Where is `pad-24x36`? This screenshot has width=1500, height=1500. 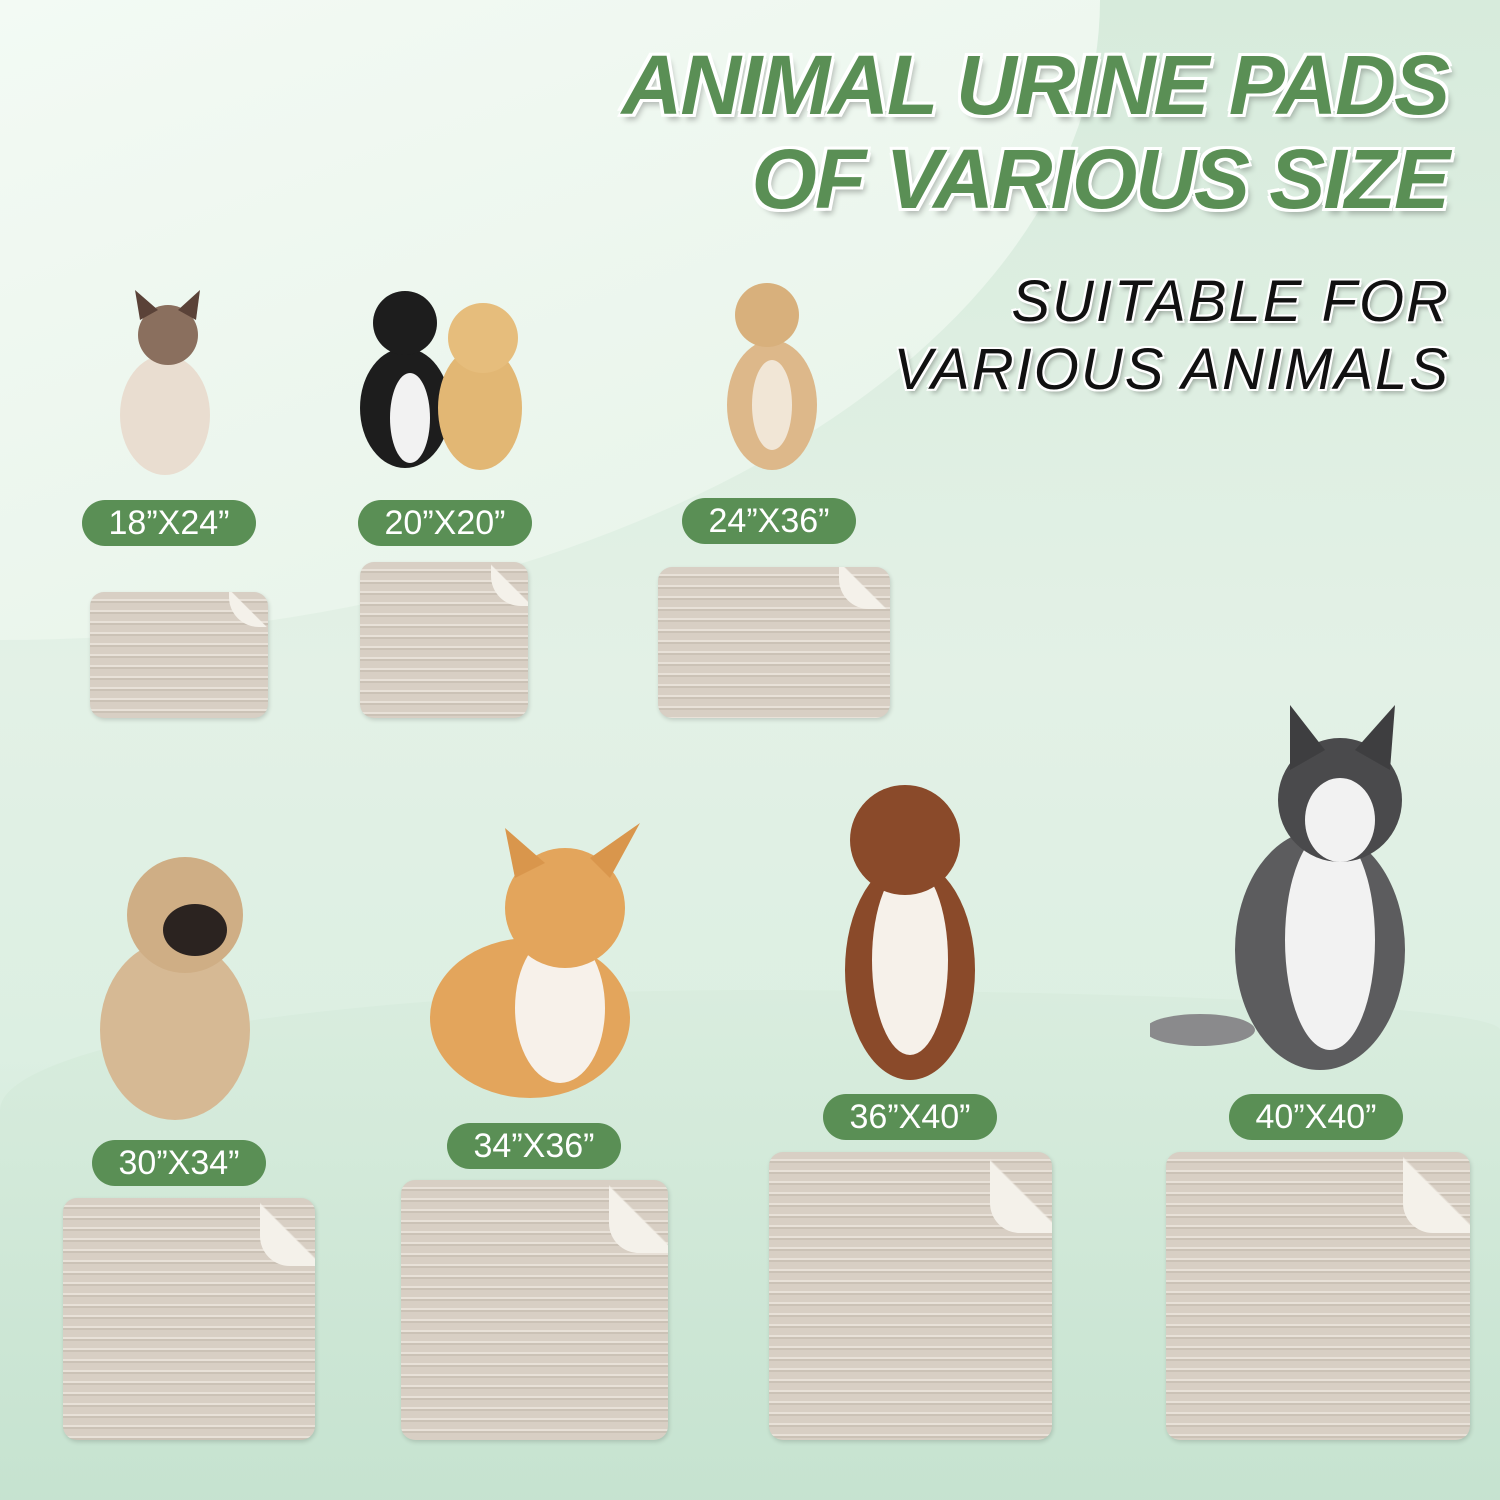
pad-24x36 is located at coordinates (774, 642).